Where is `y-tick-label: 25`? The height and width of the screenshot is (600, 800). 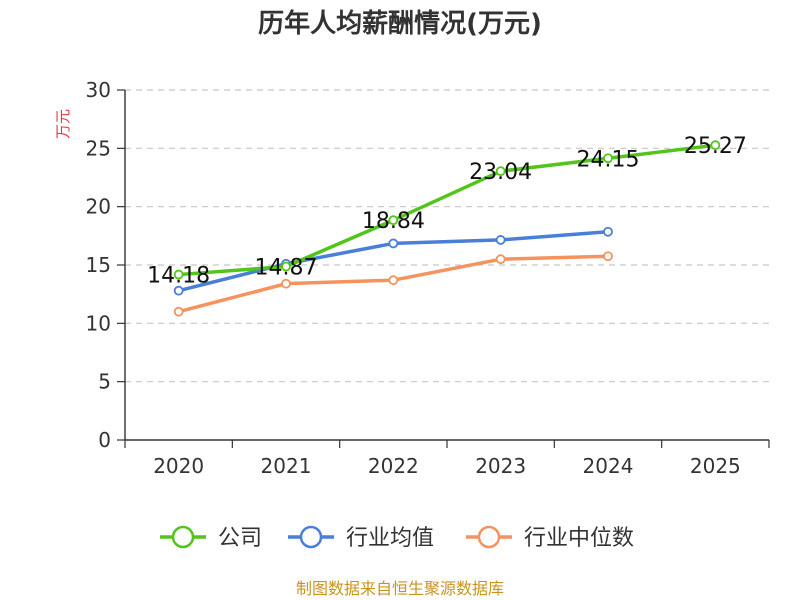 y-tick-label: 25 is located at coordinates (98, 148).